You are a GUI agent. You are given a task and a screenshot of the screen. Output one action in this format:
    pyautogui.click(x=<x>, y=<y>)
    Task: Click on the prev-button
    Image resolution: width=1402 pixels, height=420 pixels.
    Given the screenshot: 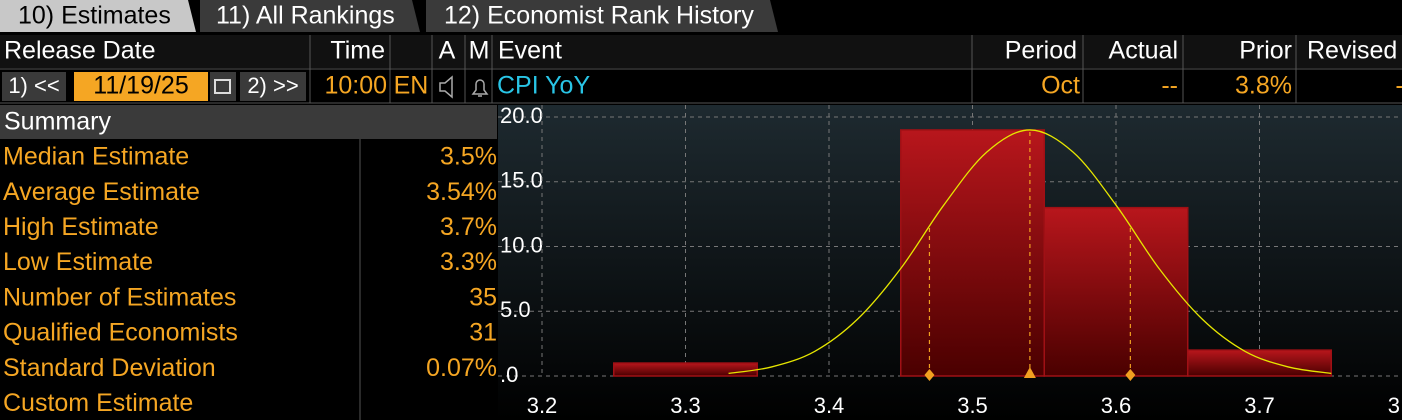 What is the action you would take?
    pyautogui.click(x=34, y=86)
    